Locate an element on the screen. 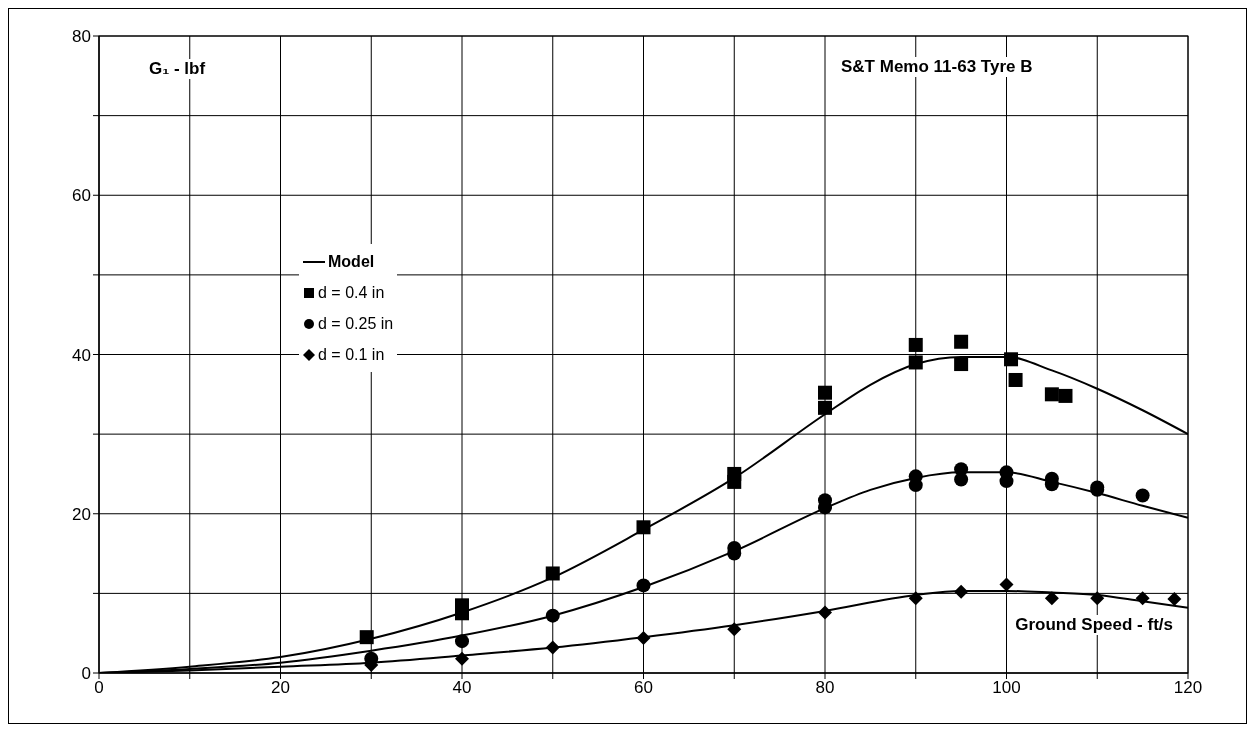 This screenshot has height=732, width=1255. legend-label: Model is located at coordinates (351, 261).